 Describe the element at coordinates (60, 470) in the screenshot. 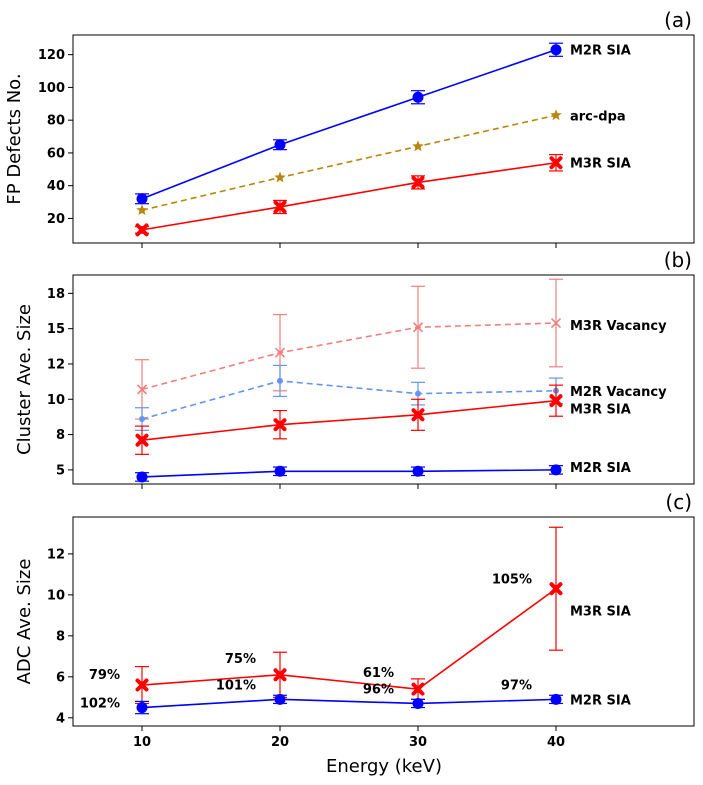

I see `y-tick-label: 5` at that location.